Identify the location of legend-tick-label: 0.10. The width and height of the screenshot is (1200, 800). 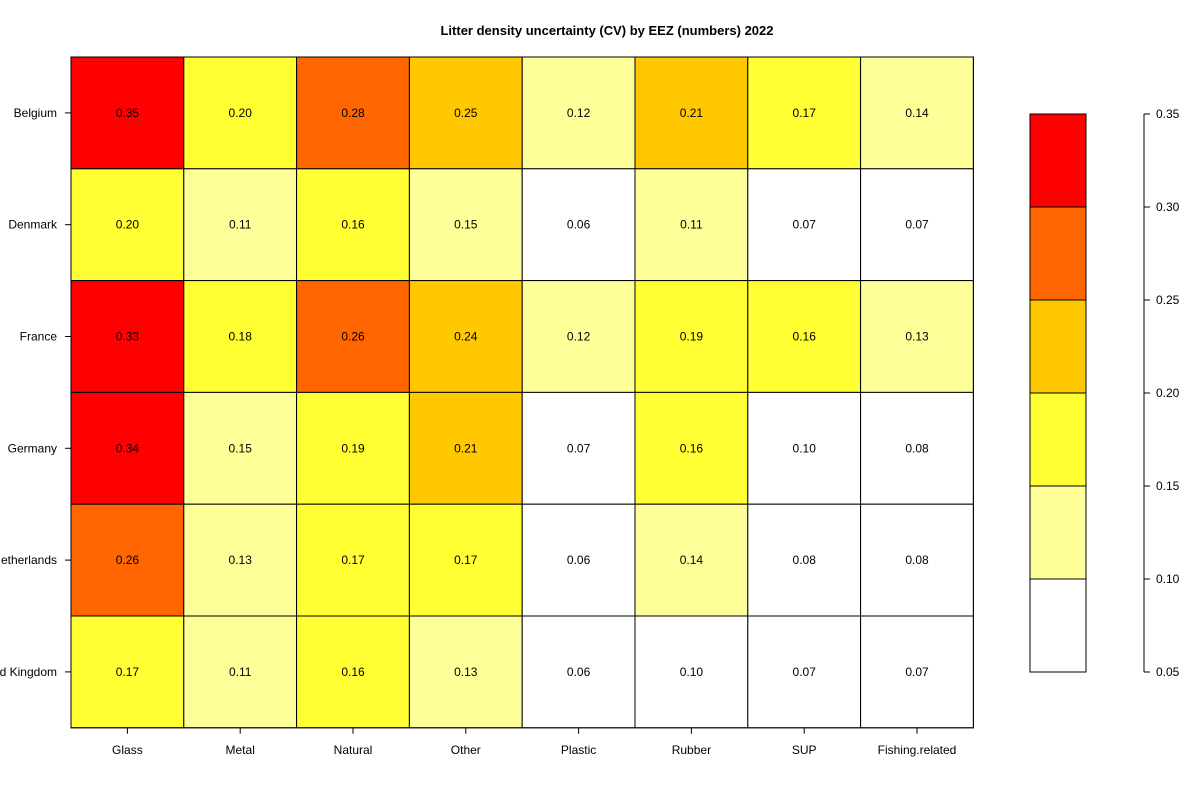
(1168, 579).